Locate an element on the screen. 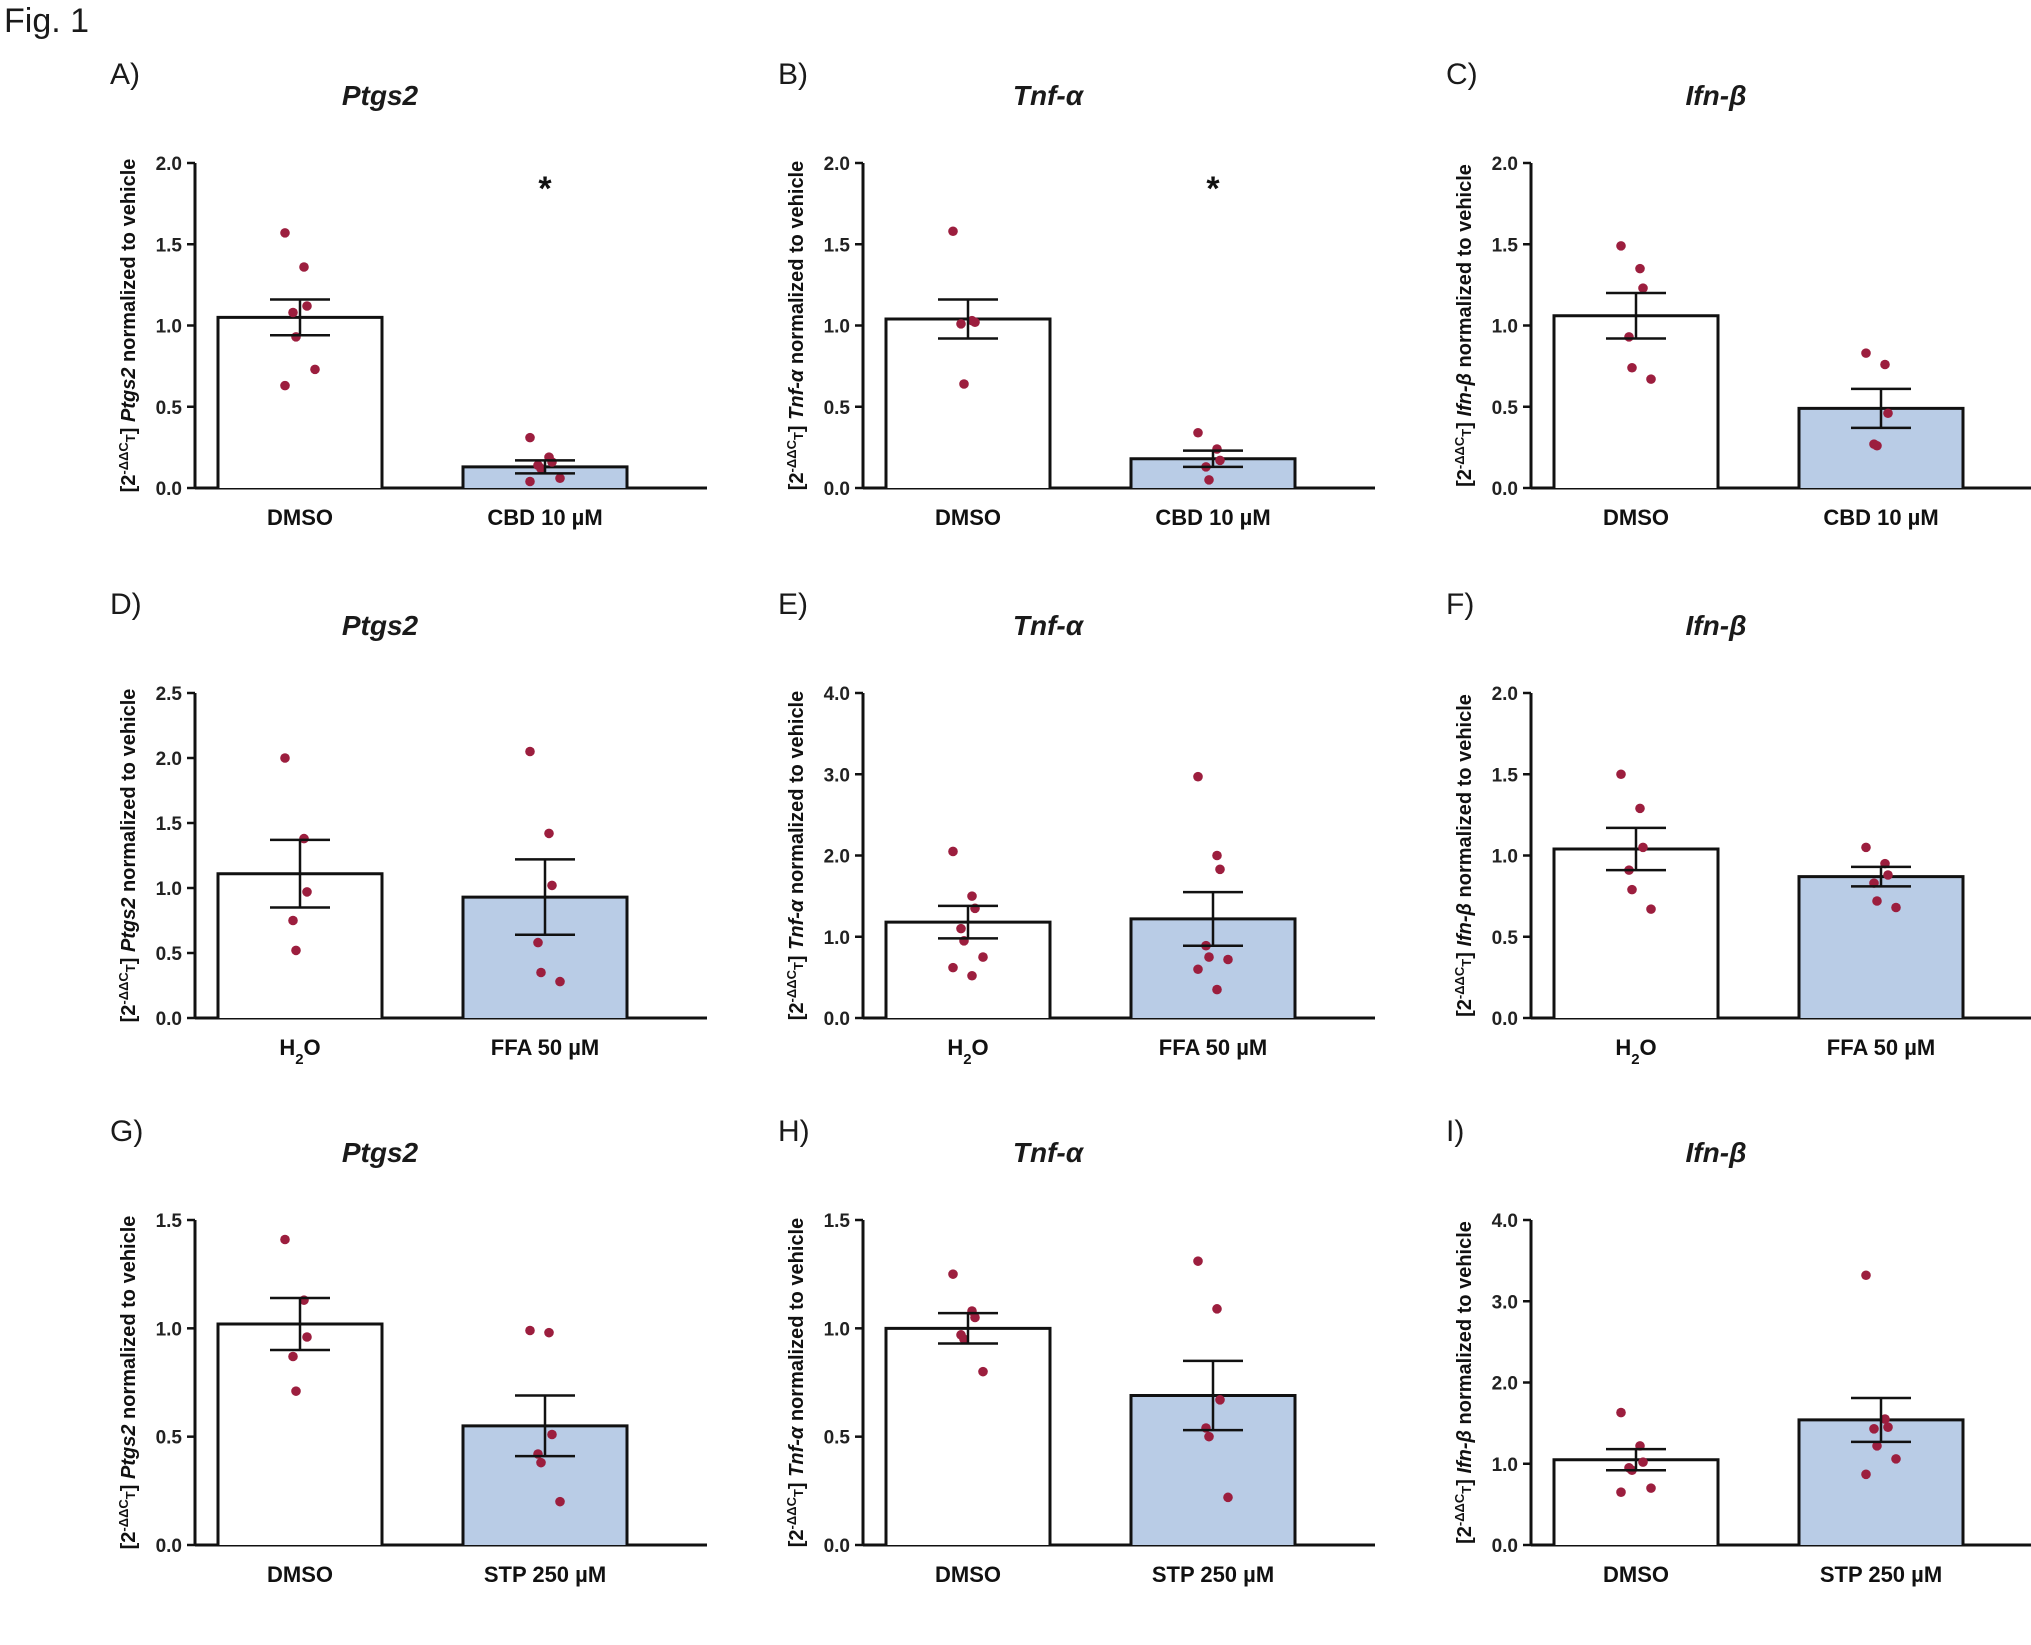 Image resolution: width=2031 pixels, height=1645 pixels. x-category-label: STP 250 µM is located at coordinates (1213, 1574).